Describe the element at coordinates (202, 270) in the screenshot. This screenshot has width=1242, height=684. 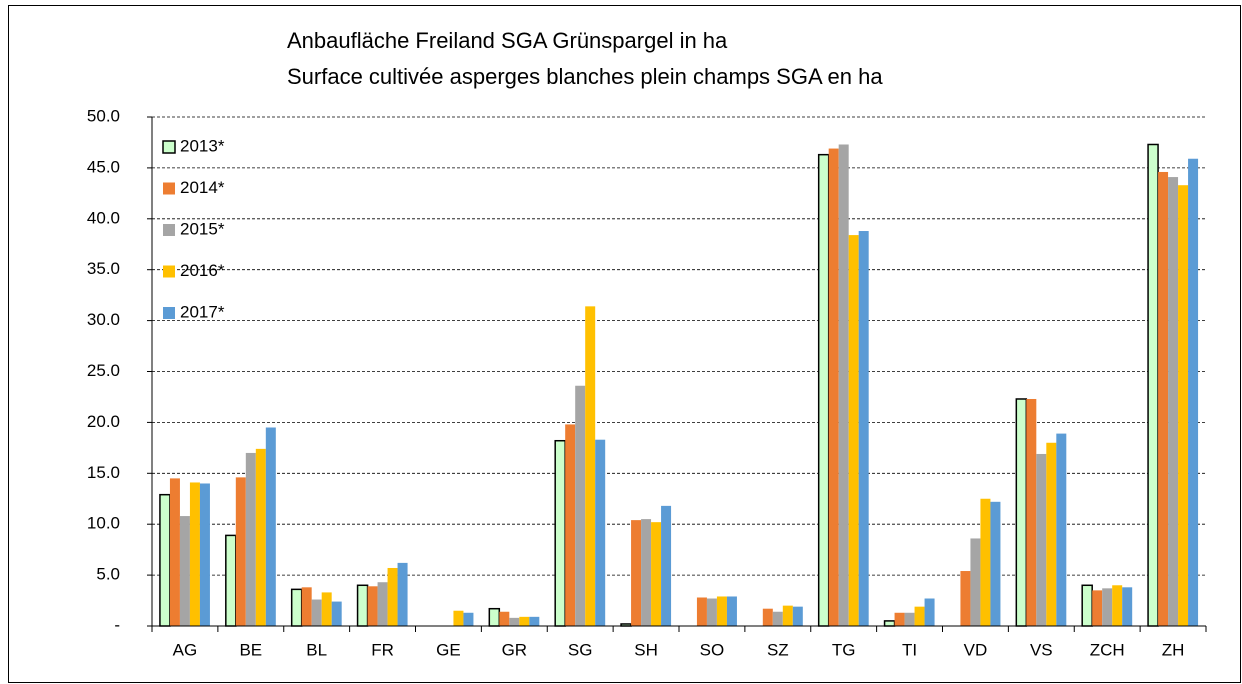
I see `legend-label: 2016*` at that location.